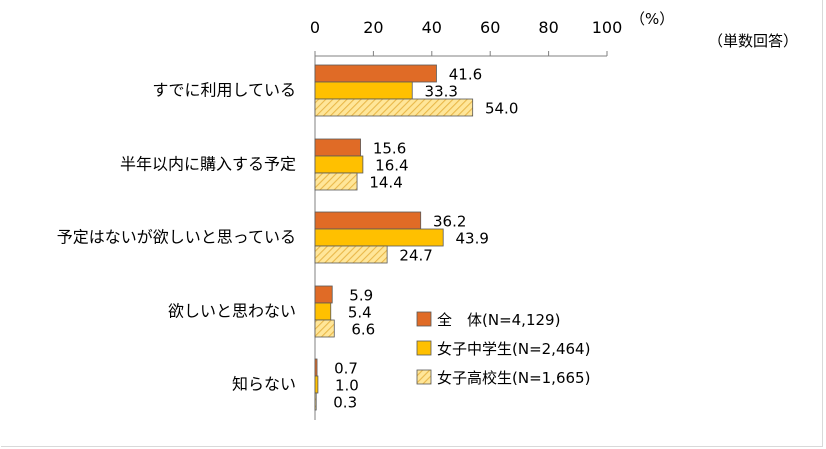 This screenshot has height=449, width=826. Describe the element at coordinates (501, 109) in the screenshot. I see `data-label: 54.0` at that location.